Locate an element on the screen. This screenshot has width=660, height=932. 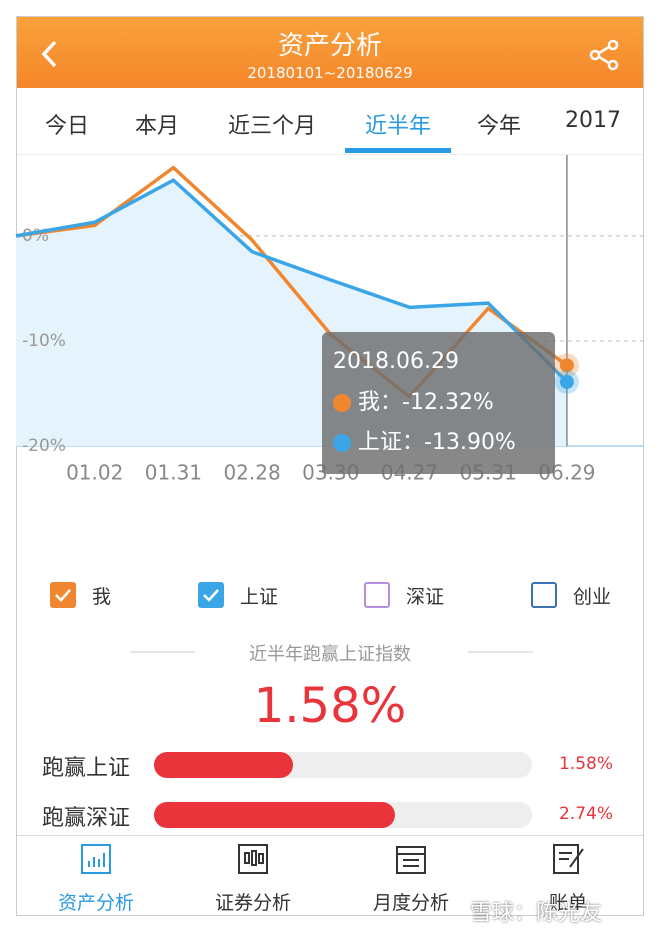
x-tick-label: 02.28 is located at coordinates (251, 473).